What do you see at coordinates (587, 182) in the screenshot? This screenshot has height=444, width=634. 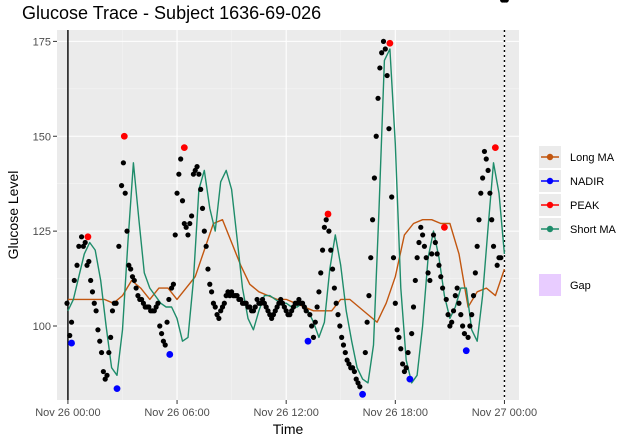 I see `legend-label: NADIR` at bounding box center [587, 182].